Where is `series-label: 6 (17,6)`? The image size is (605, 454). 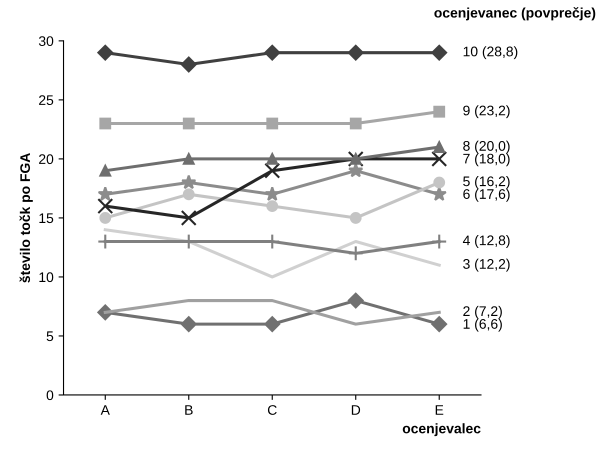
series-label: 6 (17,6) is located at coordinates (486, 195).